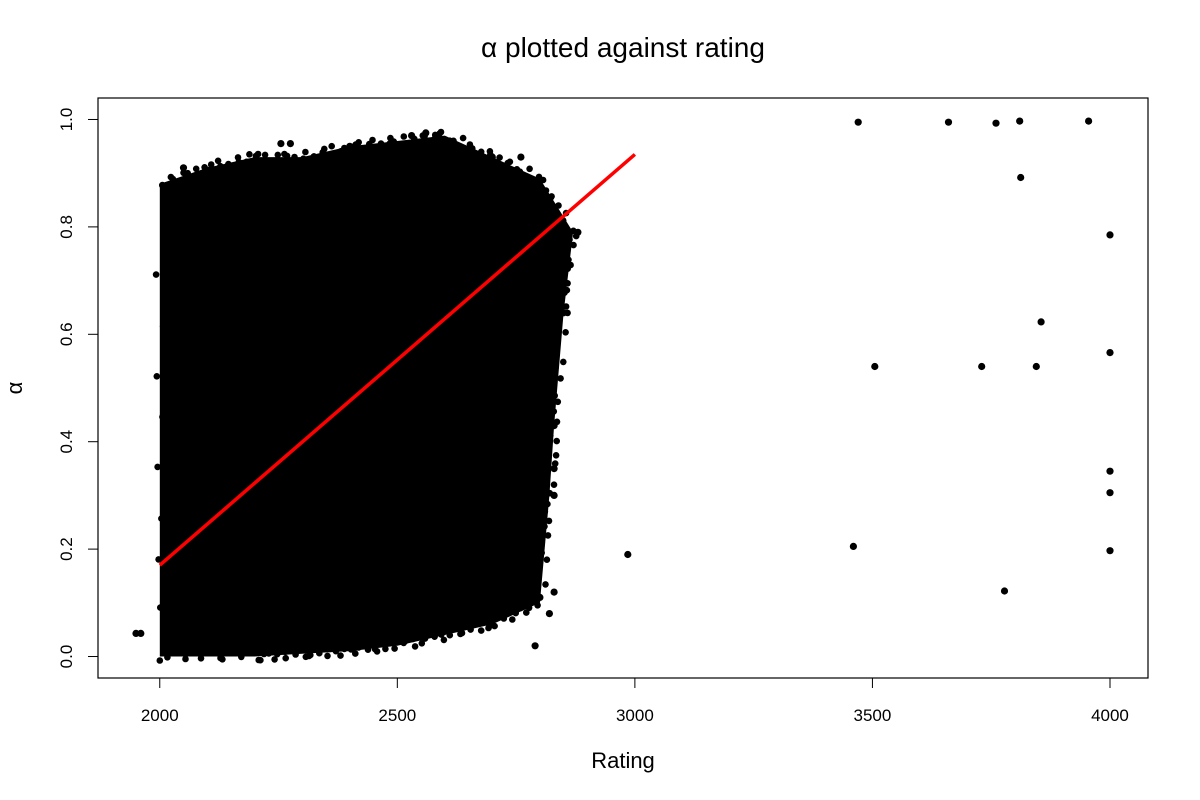  I want to click on y-tick-label: 0.6, so click(66, 334).